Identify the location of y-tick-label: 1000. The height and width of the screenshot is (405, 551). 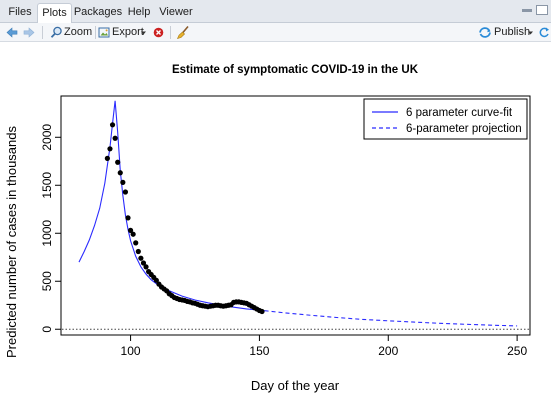
(47, 233).